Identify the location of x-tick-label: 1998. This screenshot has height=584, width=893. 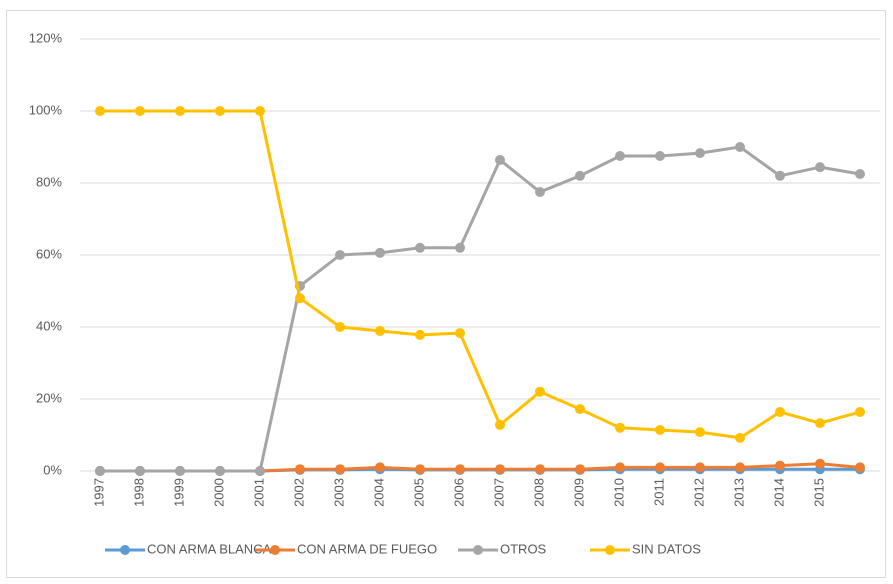
(138, 492).